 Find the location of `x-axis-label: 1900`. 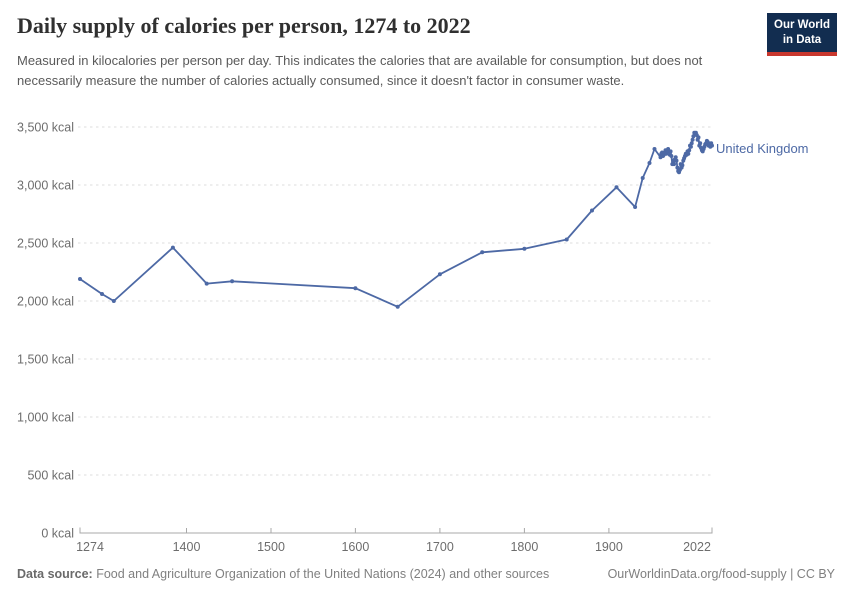

x-axis-label: 1900 is located at coordinates (609, 547).